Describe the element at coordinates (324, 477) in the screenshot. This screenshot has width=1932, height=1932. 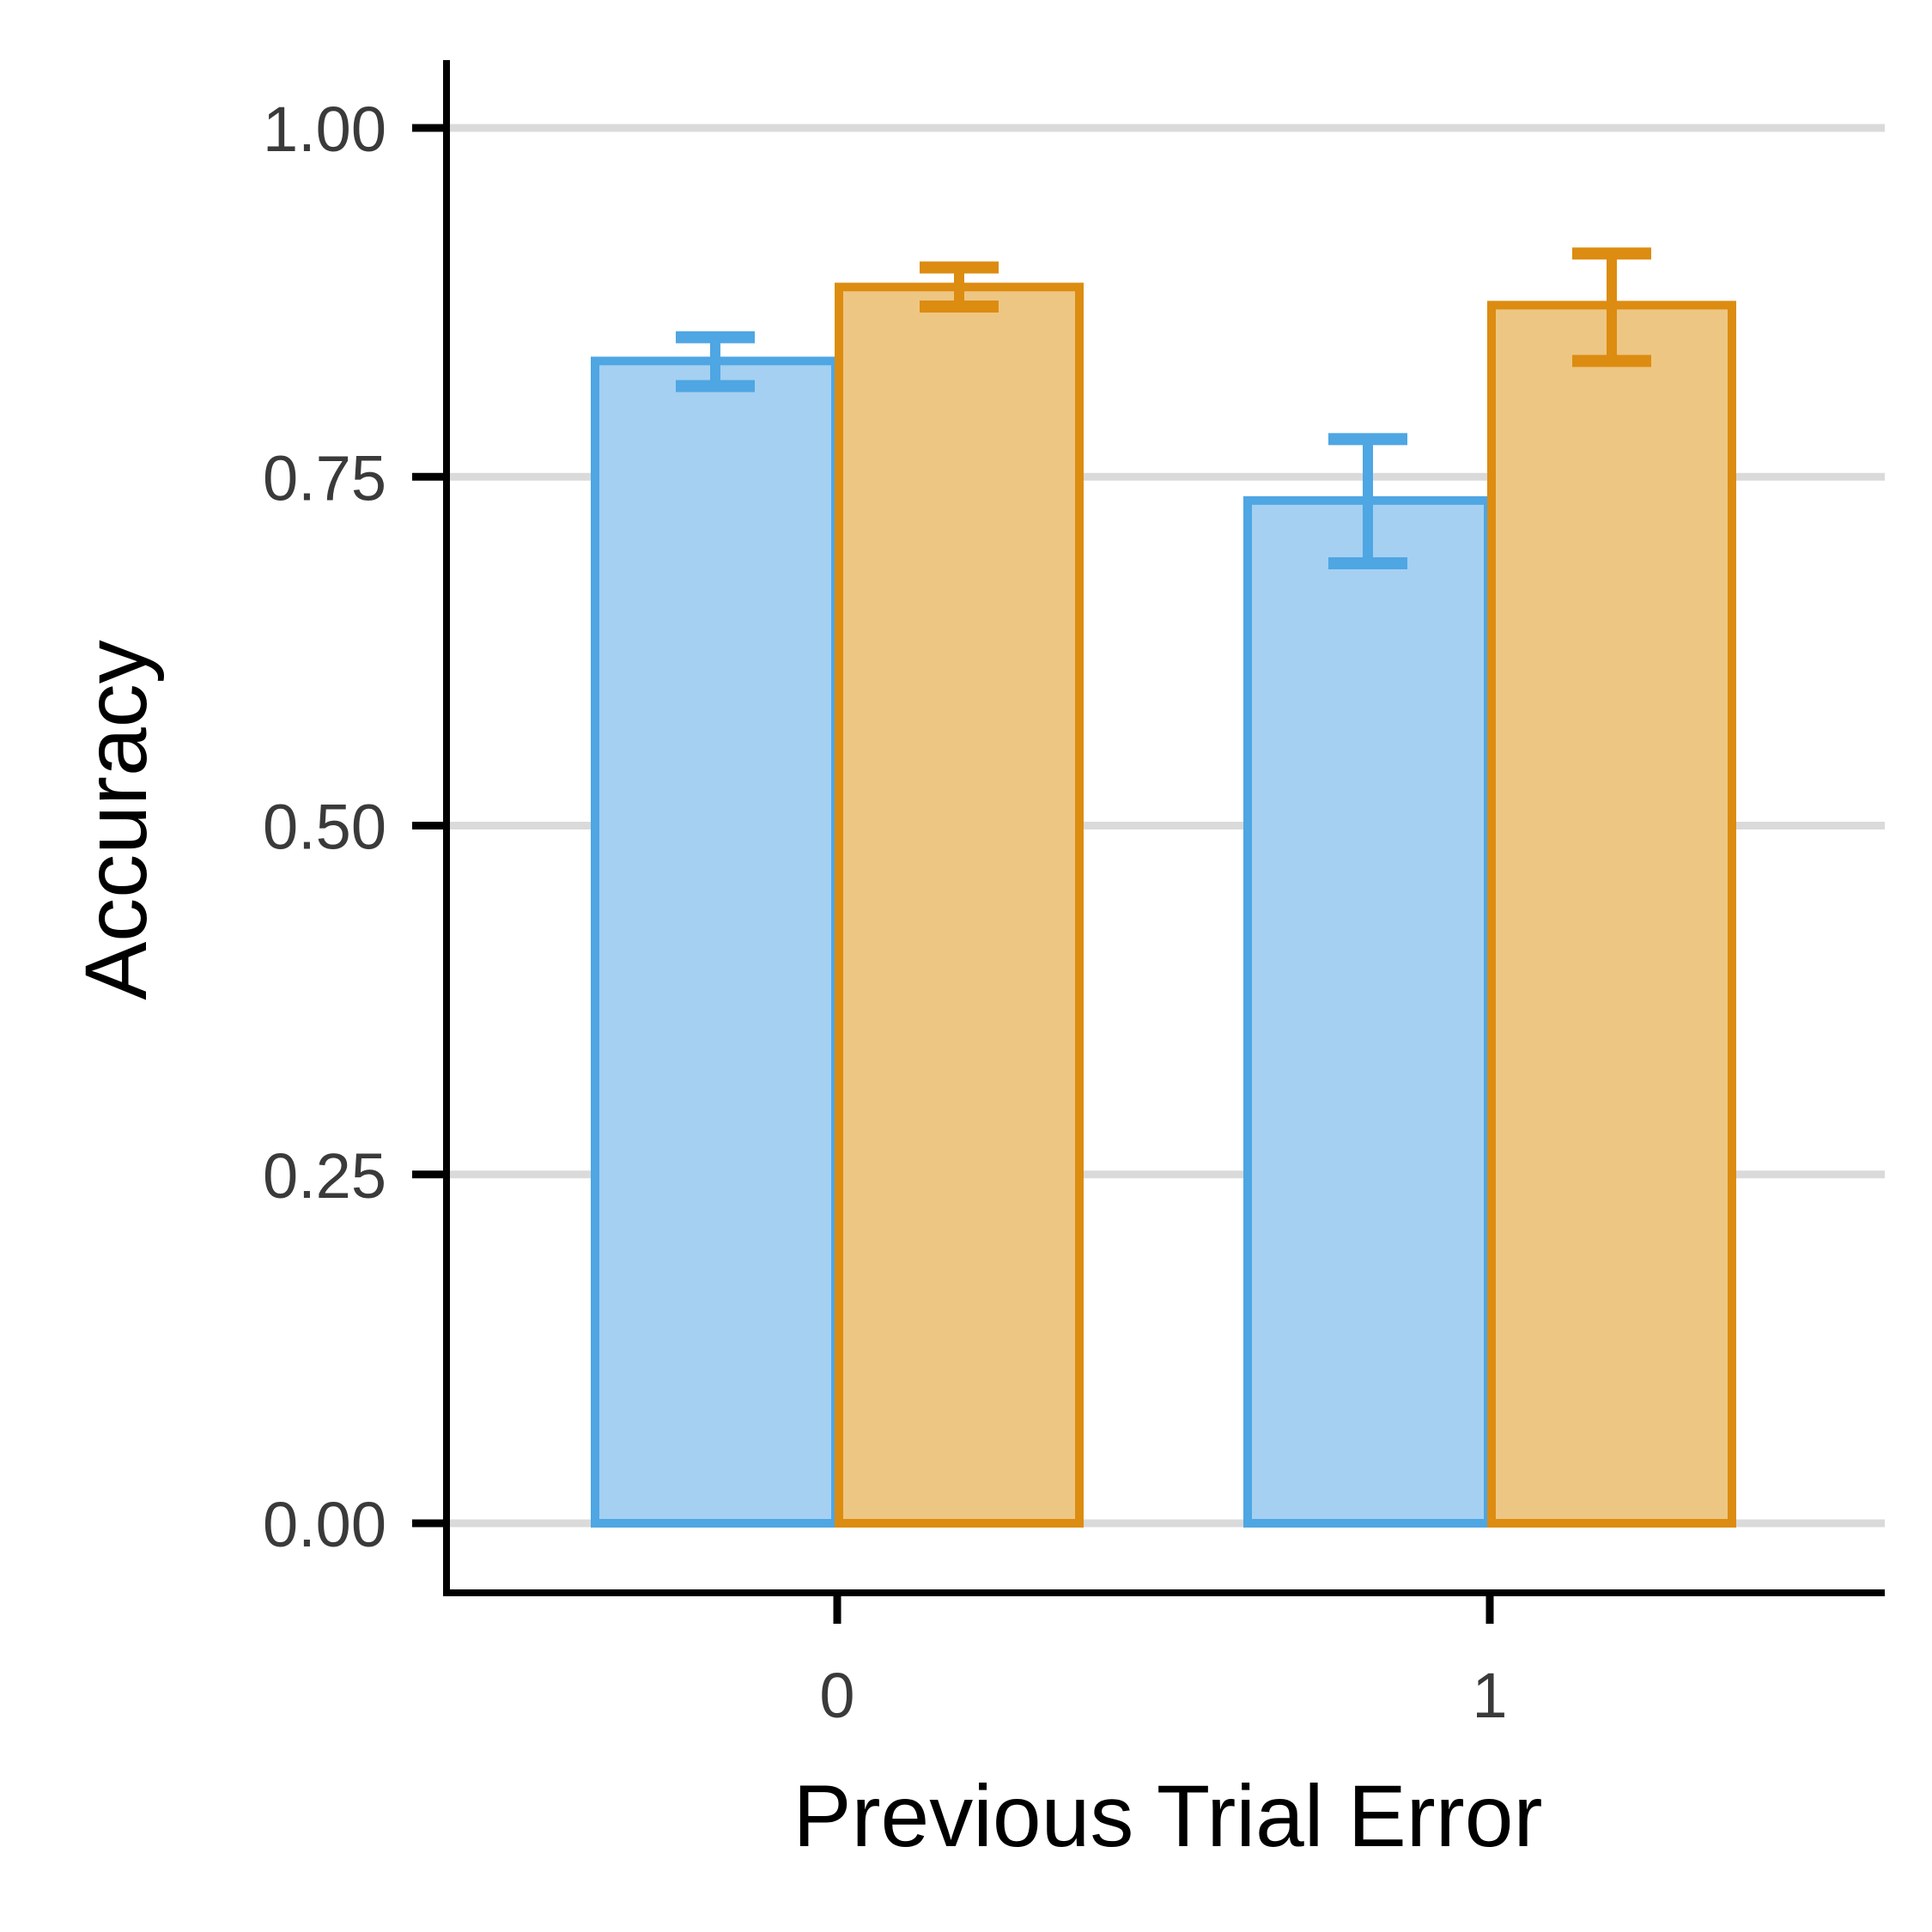
I see `y-tick-label: 0.75` at that location.